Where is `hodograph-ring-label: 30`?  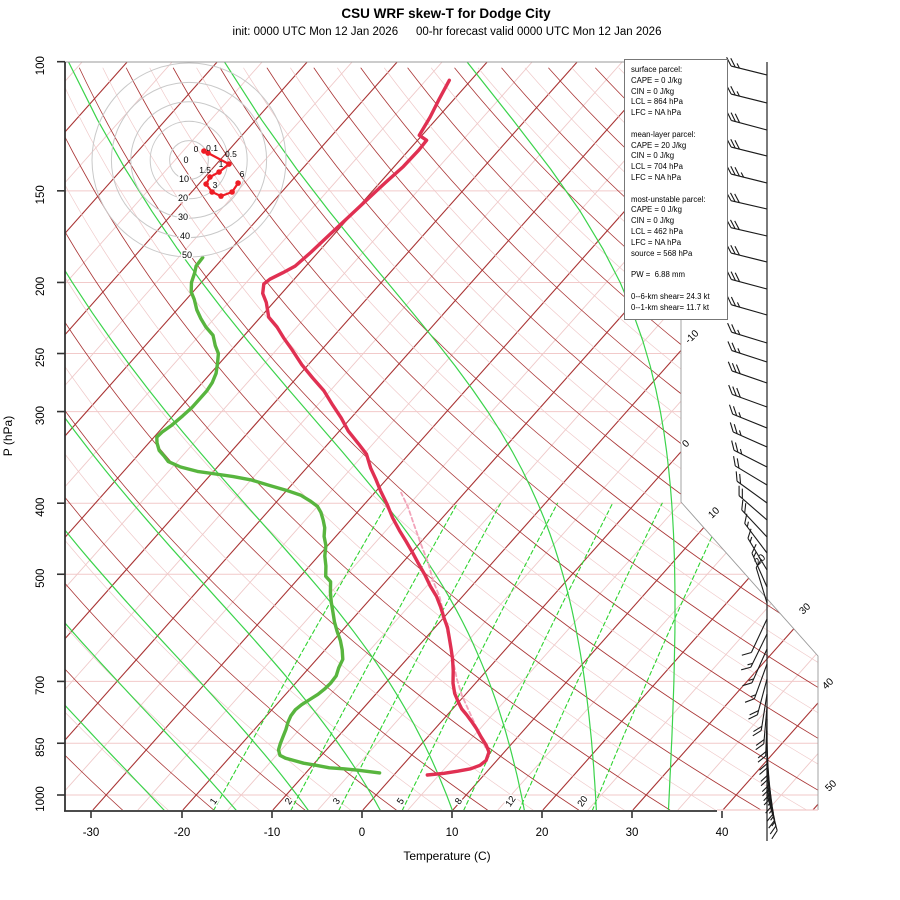 hodograph-ring-label: 30 is located at coordinates (183, 217).